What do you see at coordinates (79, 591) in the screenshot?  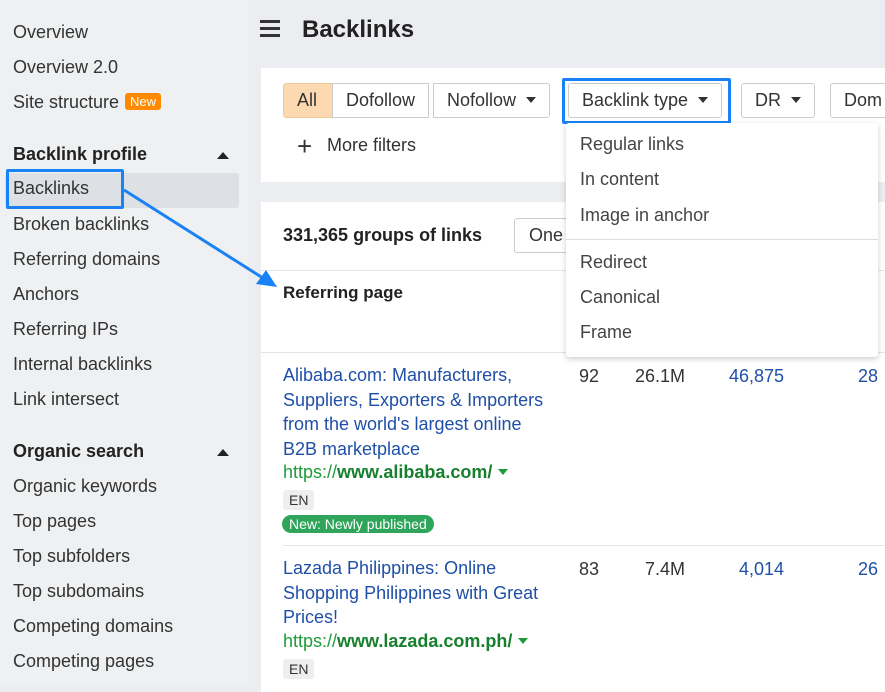 I see `sidebar-item-top-subdomains: Top subdomains` at bounding box center [79, 591].